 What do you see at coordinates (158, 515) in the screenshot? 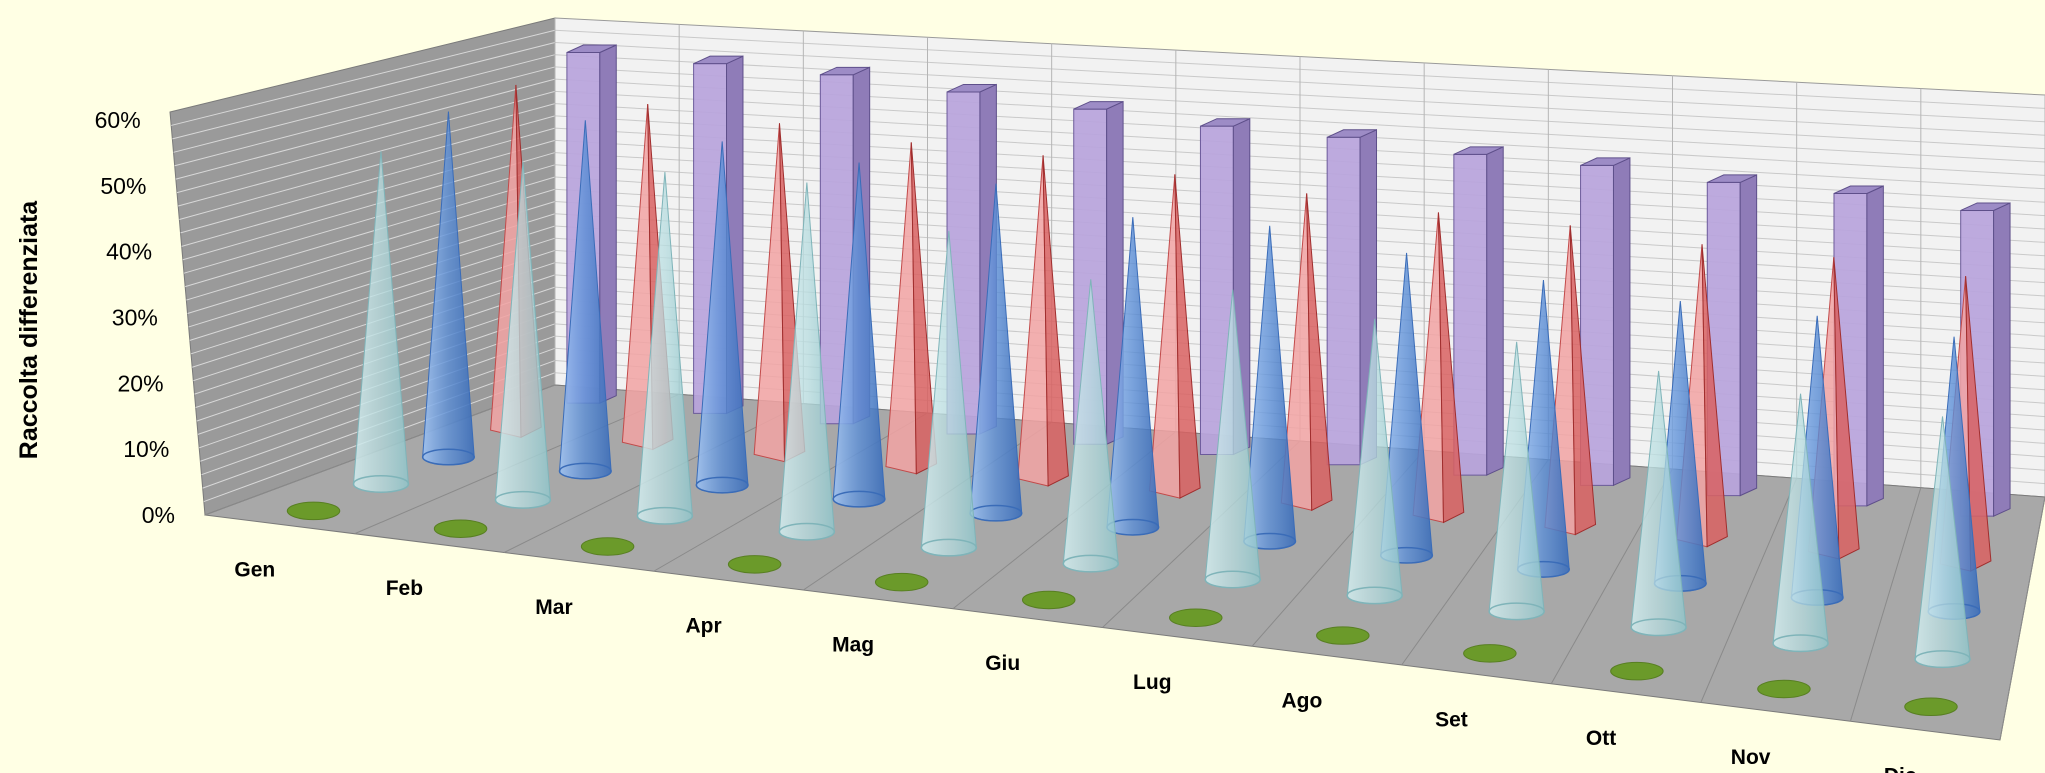
I see `y-tick-label: 0%` at bounding box center [158, 515].